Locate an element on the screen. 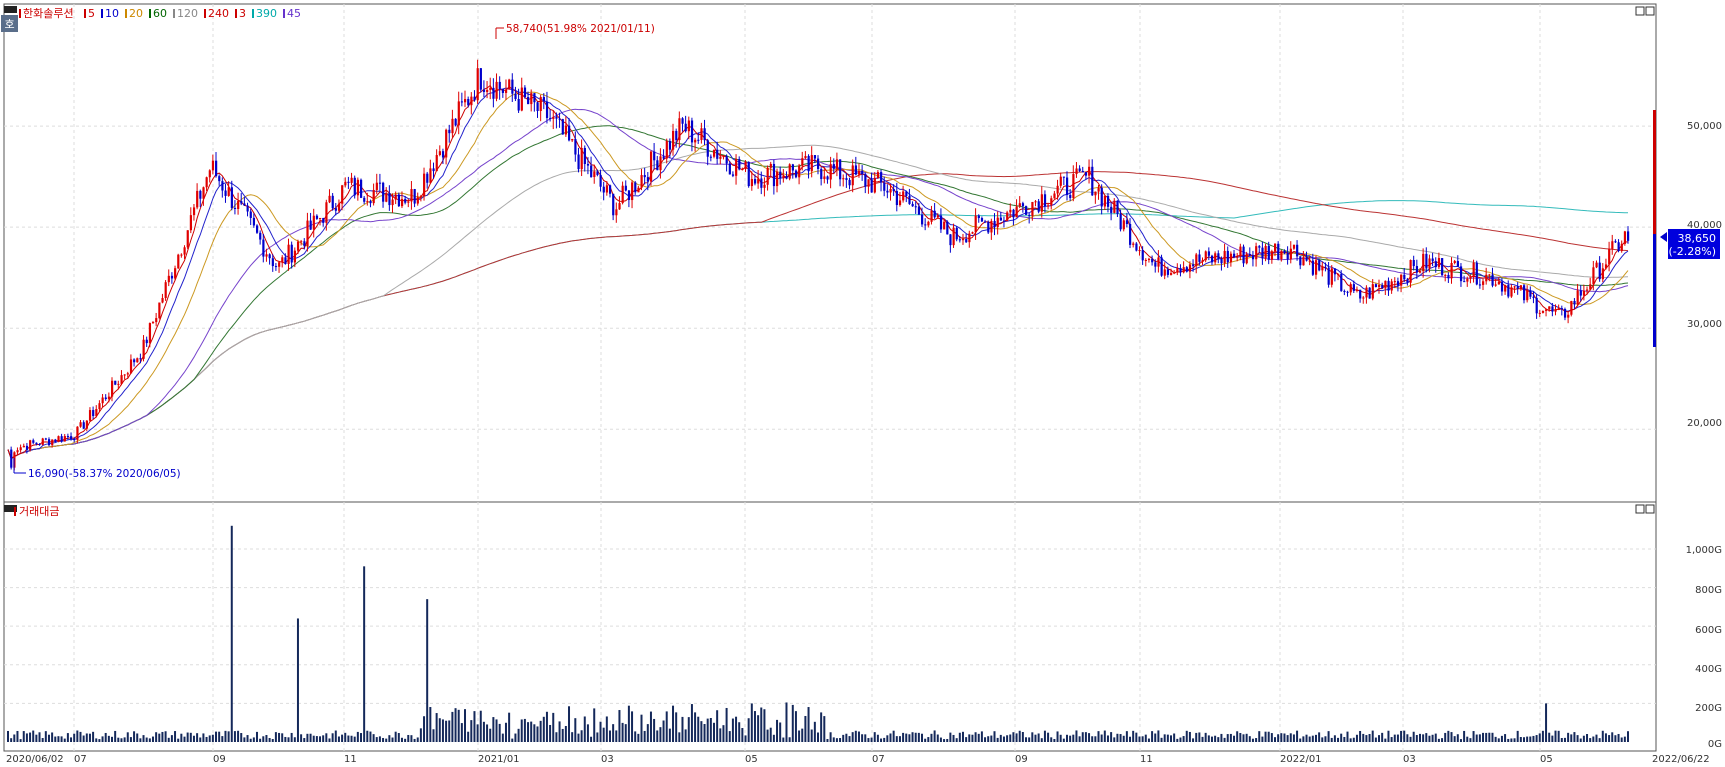  corner-badge: 호 is located at coordinates (9, 24).